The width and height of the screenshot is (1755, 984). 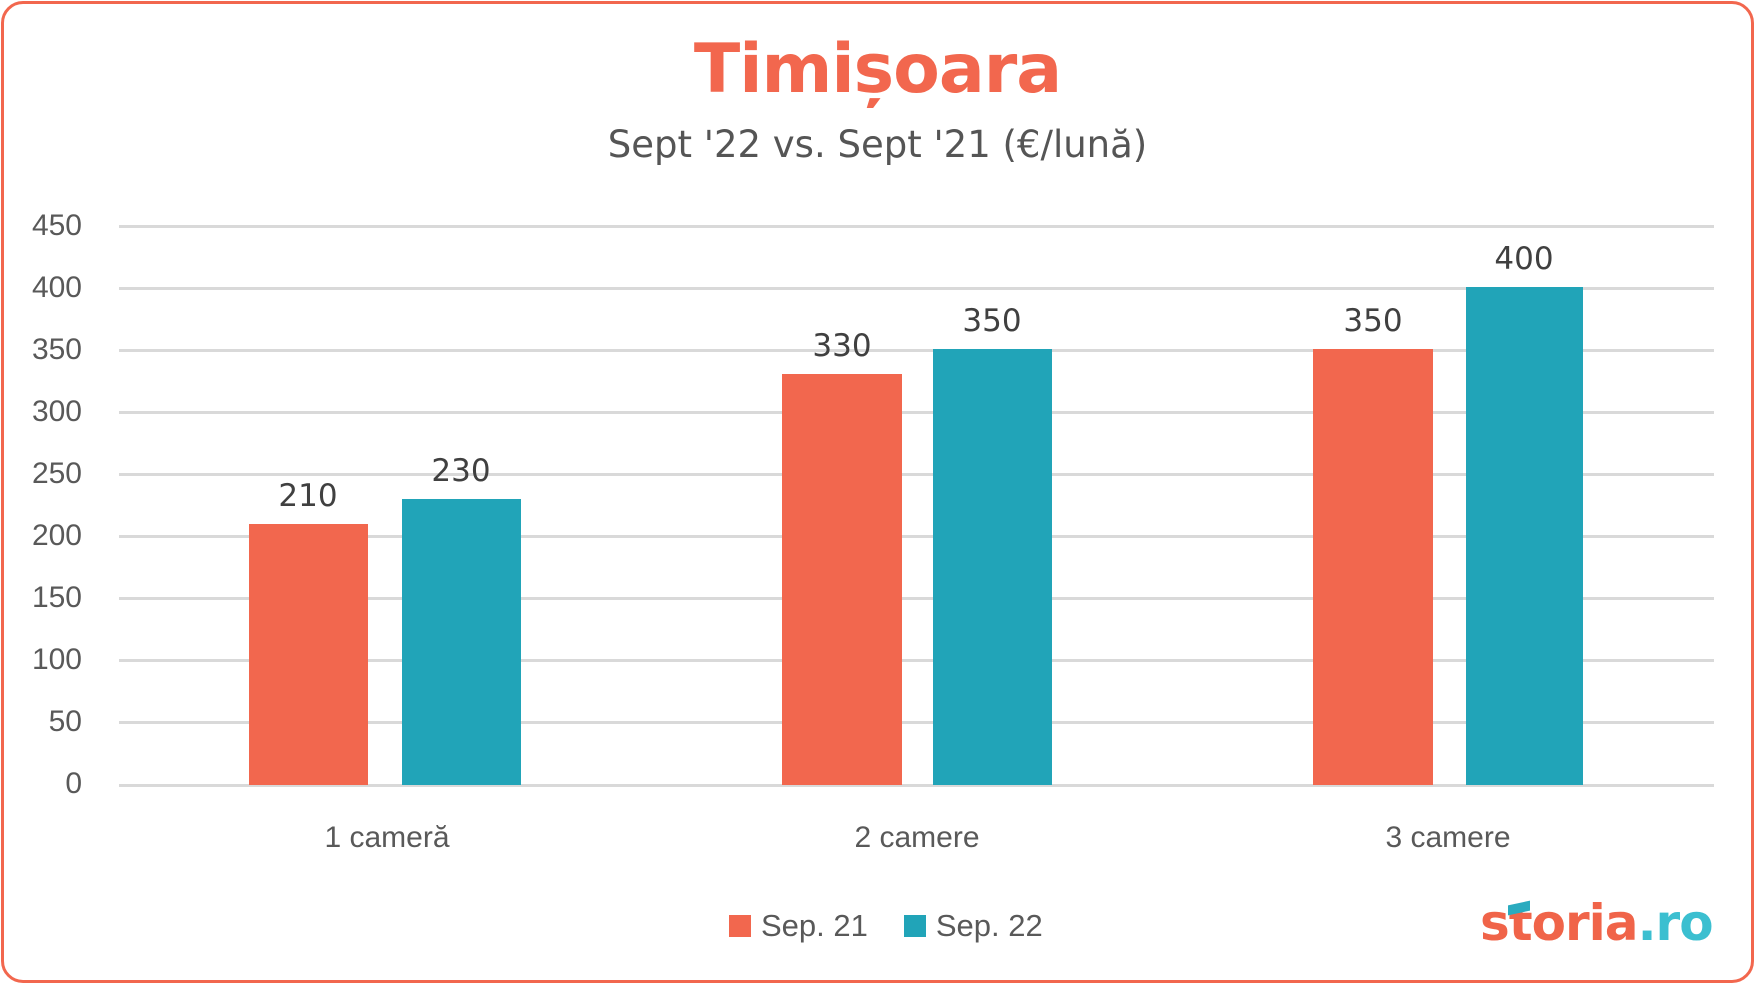 I want to click on legend-label: Sep. 22, so click(x=989, y=925).